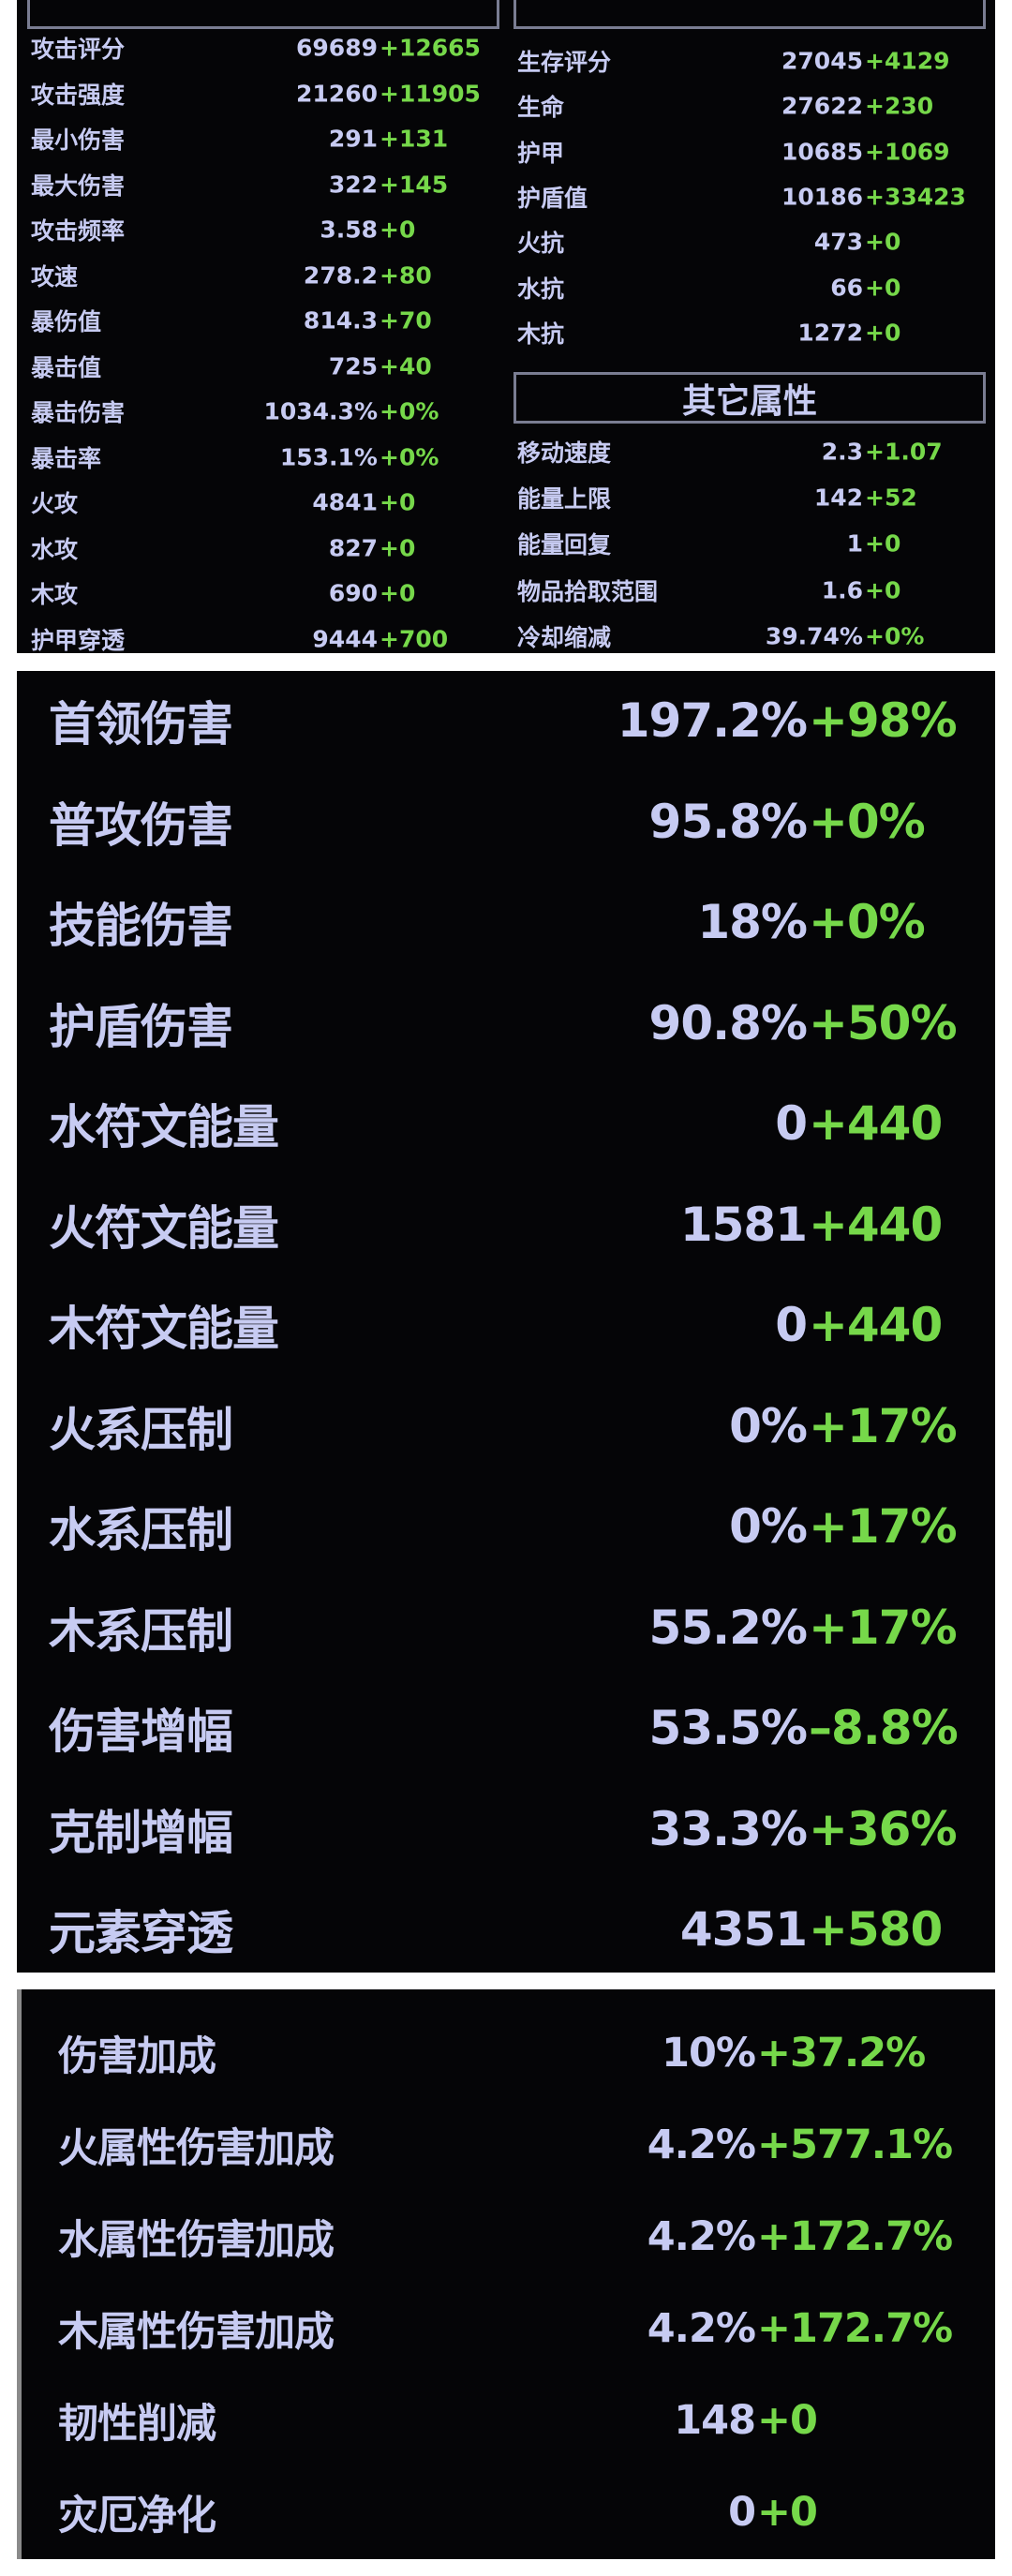 The height and width of the screenshot is (2576, 1012). I want to click on stat-label: 韧性削减, so click(137, 2424).